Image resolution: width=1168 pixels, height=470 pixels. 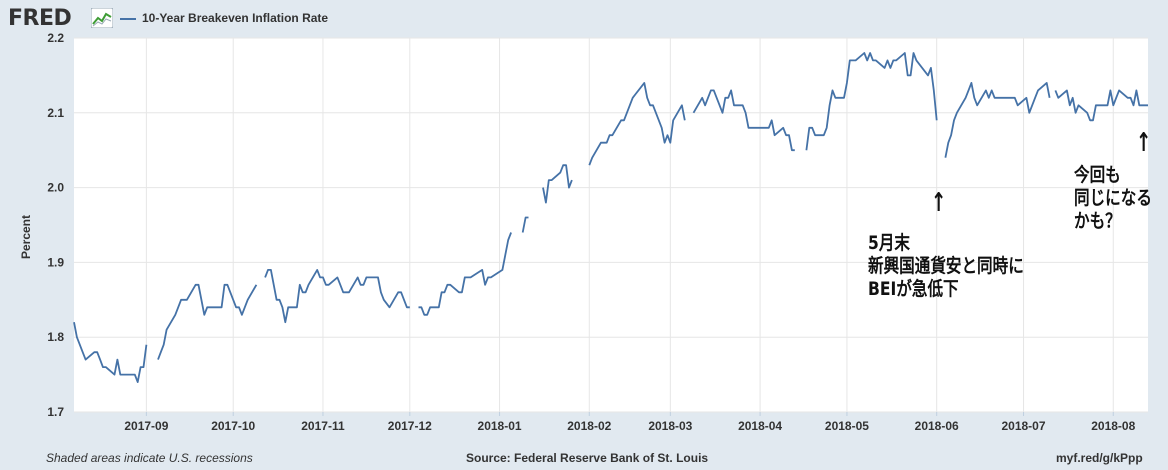 I want to click on legend-label: 10-Year Breakeven Inflation Rate, so click(x=235, y=18).